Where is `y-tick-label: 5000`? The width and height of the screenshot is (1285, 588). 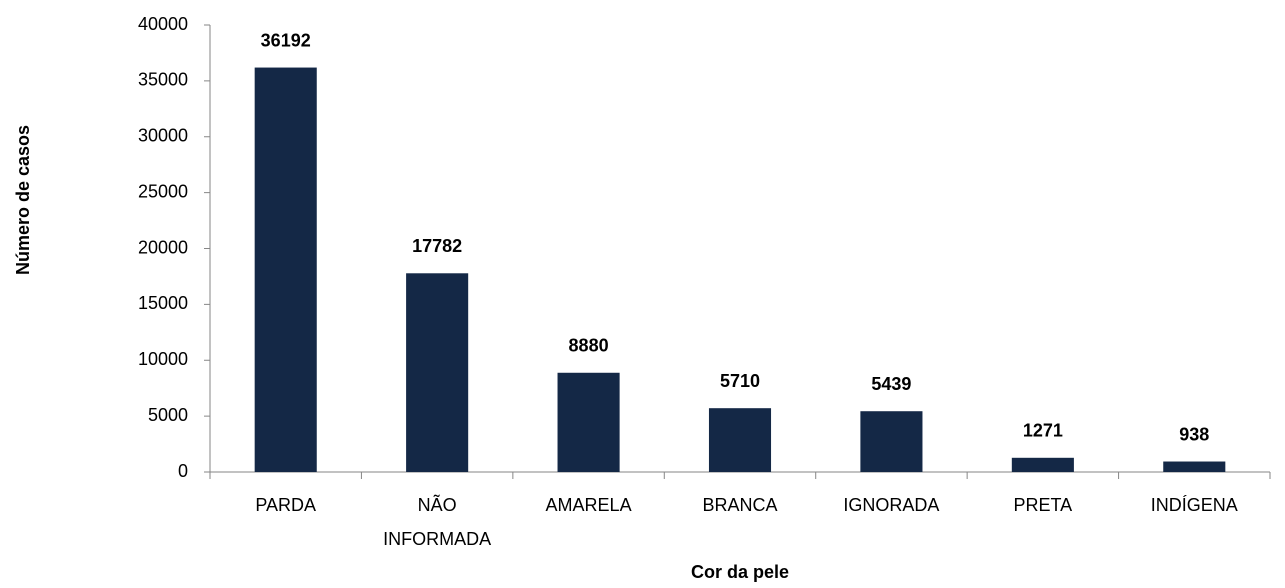
y-tick-label: 5000 is located at coordinates (168, 415).